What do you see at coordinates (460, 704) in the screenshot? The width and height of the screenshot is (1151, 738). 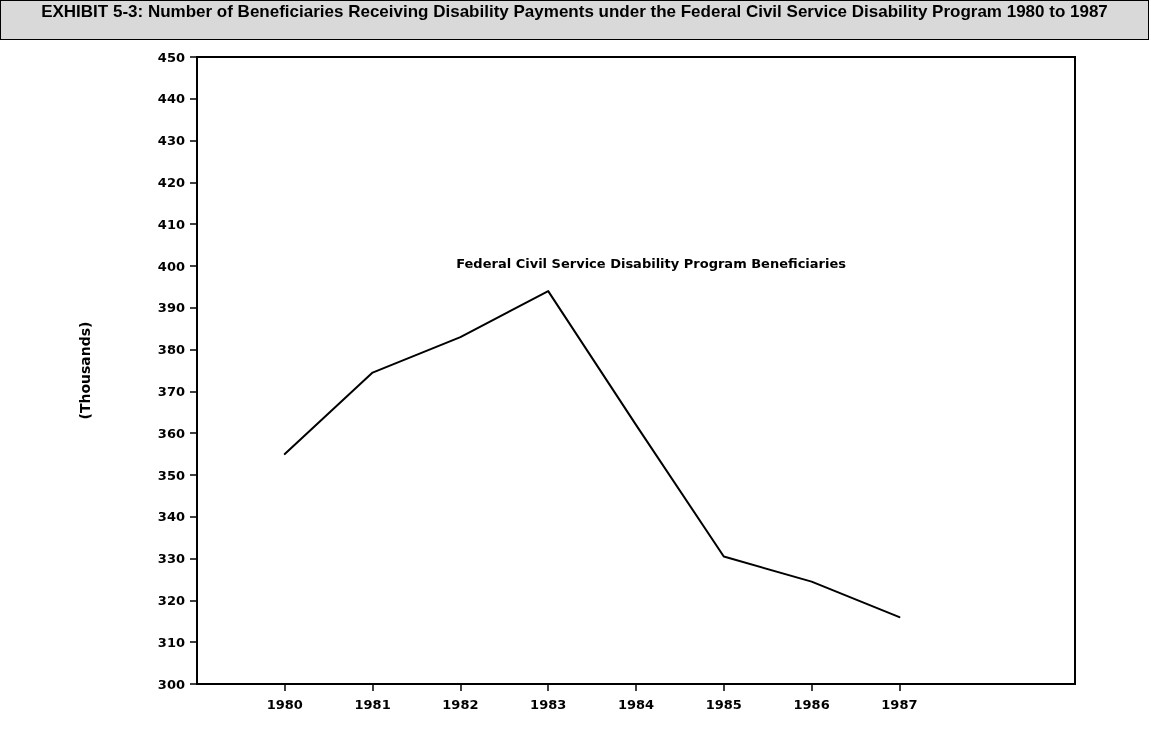 I see `x-tick-label: 1982` at bounding box center [460, 704].